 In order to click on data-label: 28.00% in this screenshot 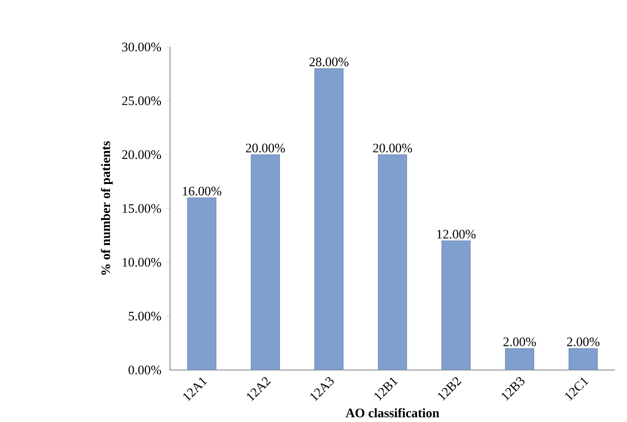, I will do `click(329, 62)`.